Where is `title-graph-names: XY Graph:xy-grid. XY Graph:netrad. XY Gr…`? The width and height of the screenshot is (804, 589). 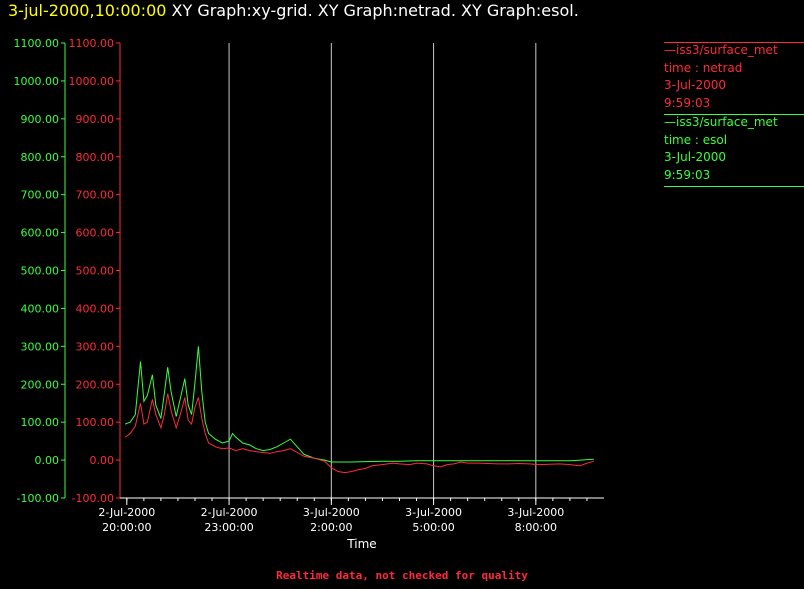
title-graph-names: XY Graph:xy-grid. XY Graph:netrad. XY Gr… is located at coordinates (372, 10).